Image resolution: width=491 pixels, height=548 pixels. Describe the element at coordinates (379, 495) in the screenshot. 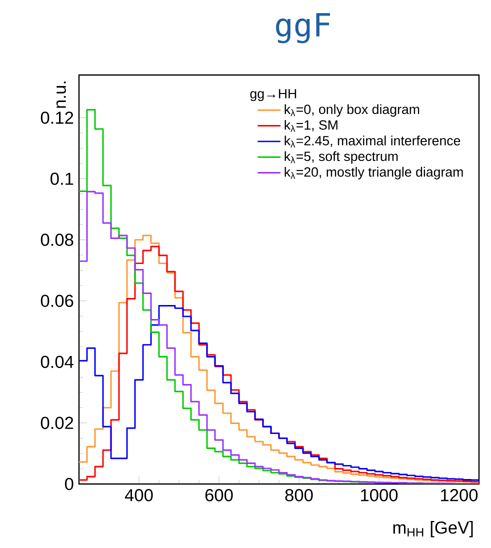

I see `x-tick-label: 1000` at that location.